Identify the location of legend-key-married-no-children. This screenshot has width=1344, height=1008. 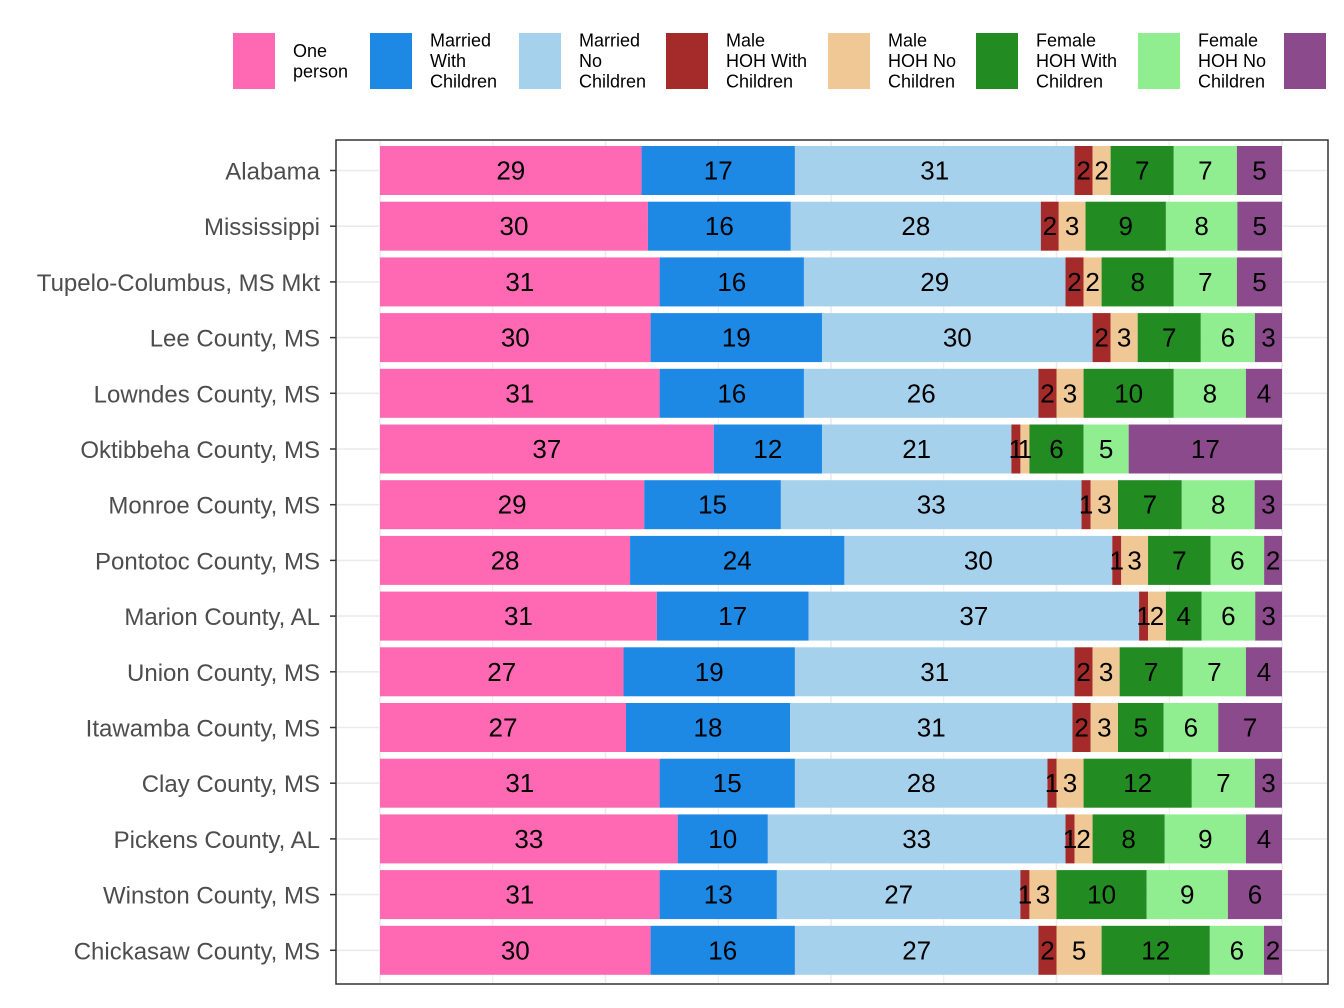
(540, 61).